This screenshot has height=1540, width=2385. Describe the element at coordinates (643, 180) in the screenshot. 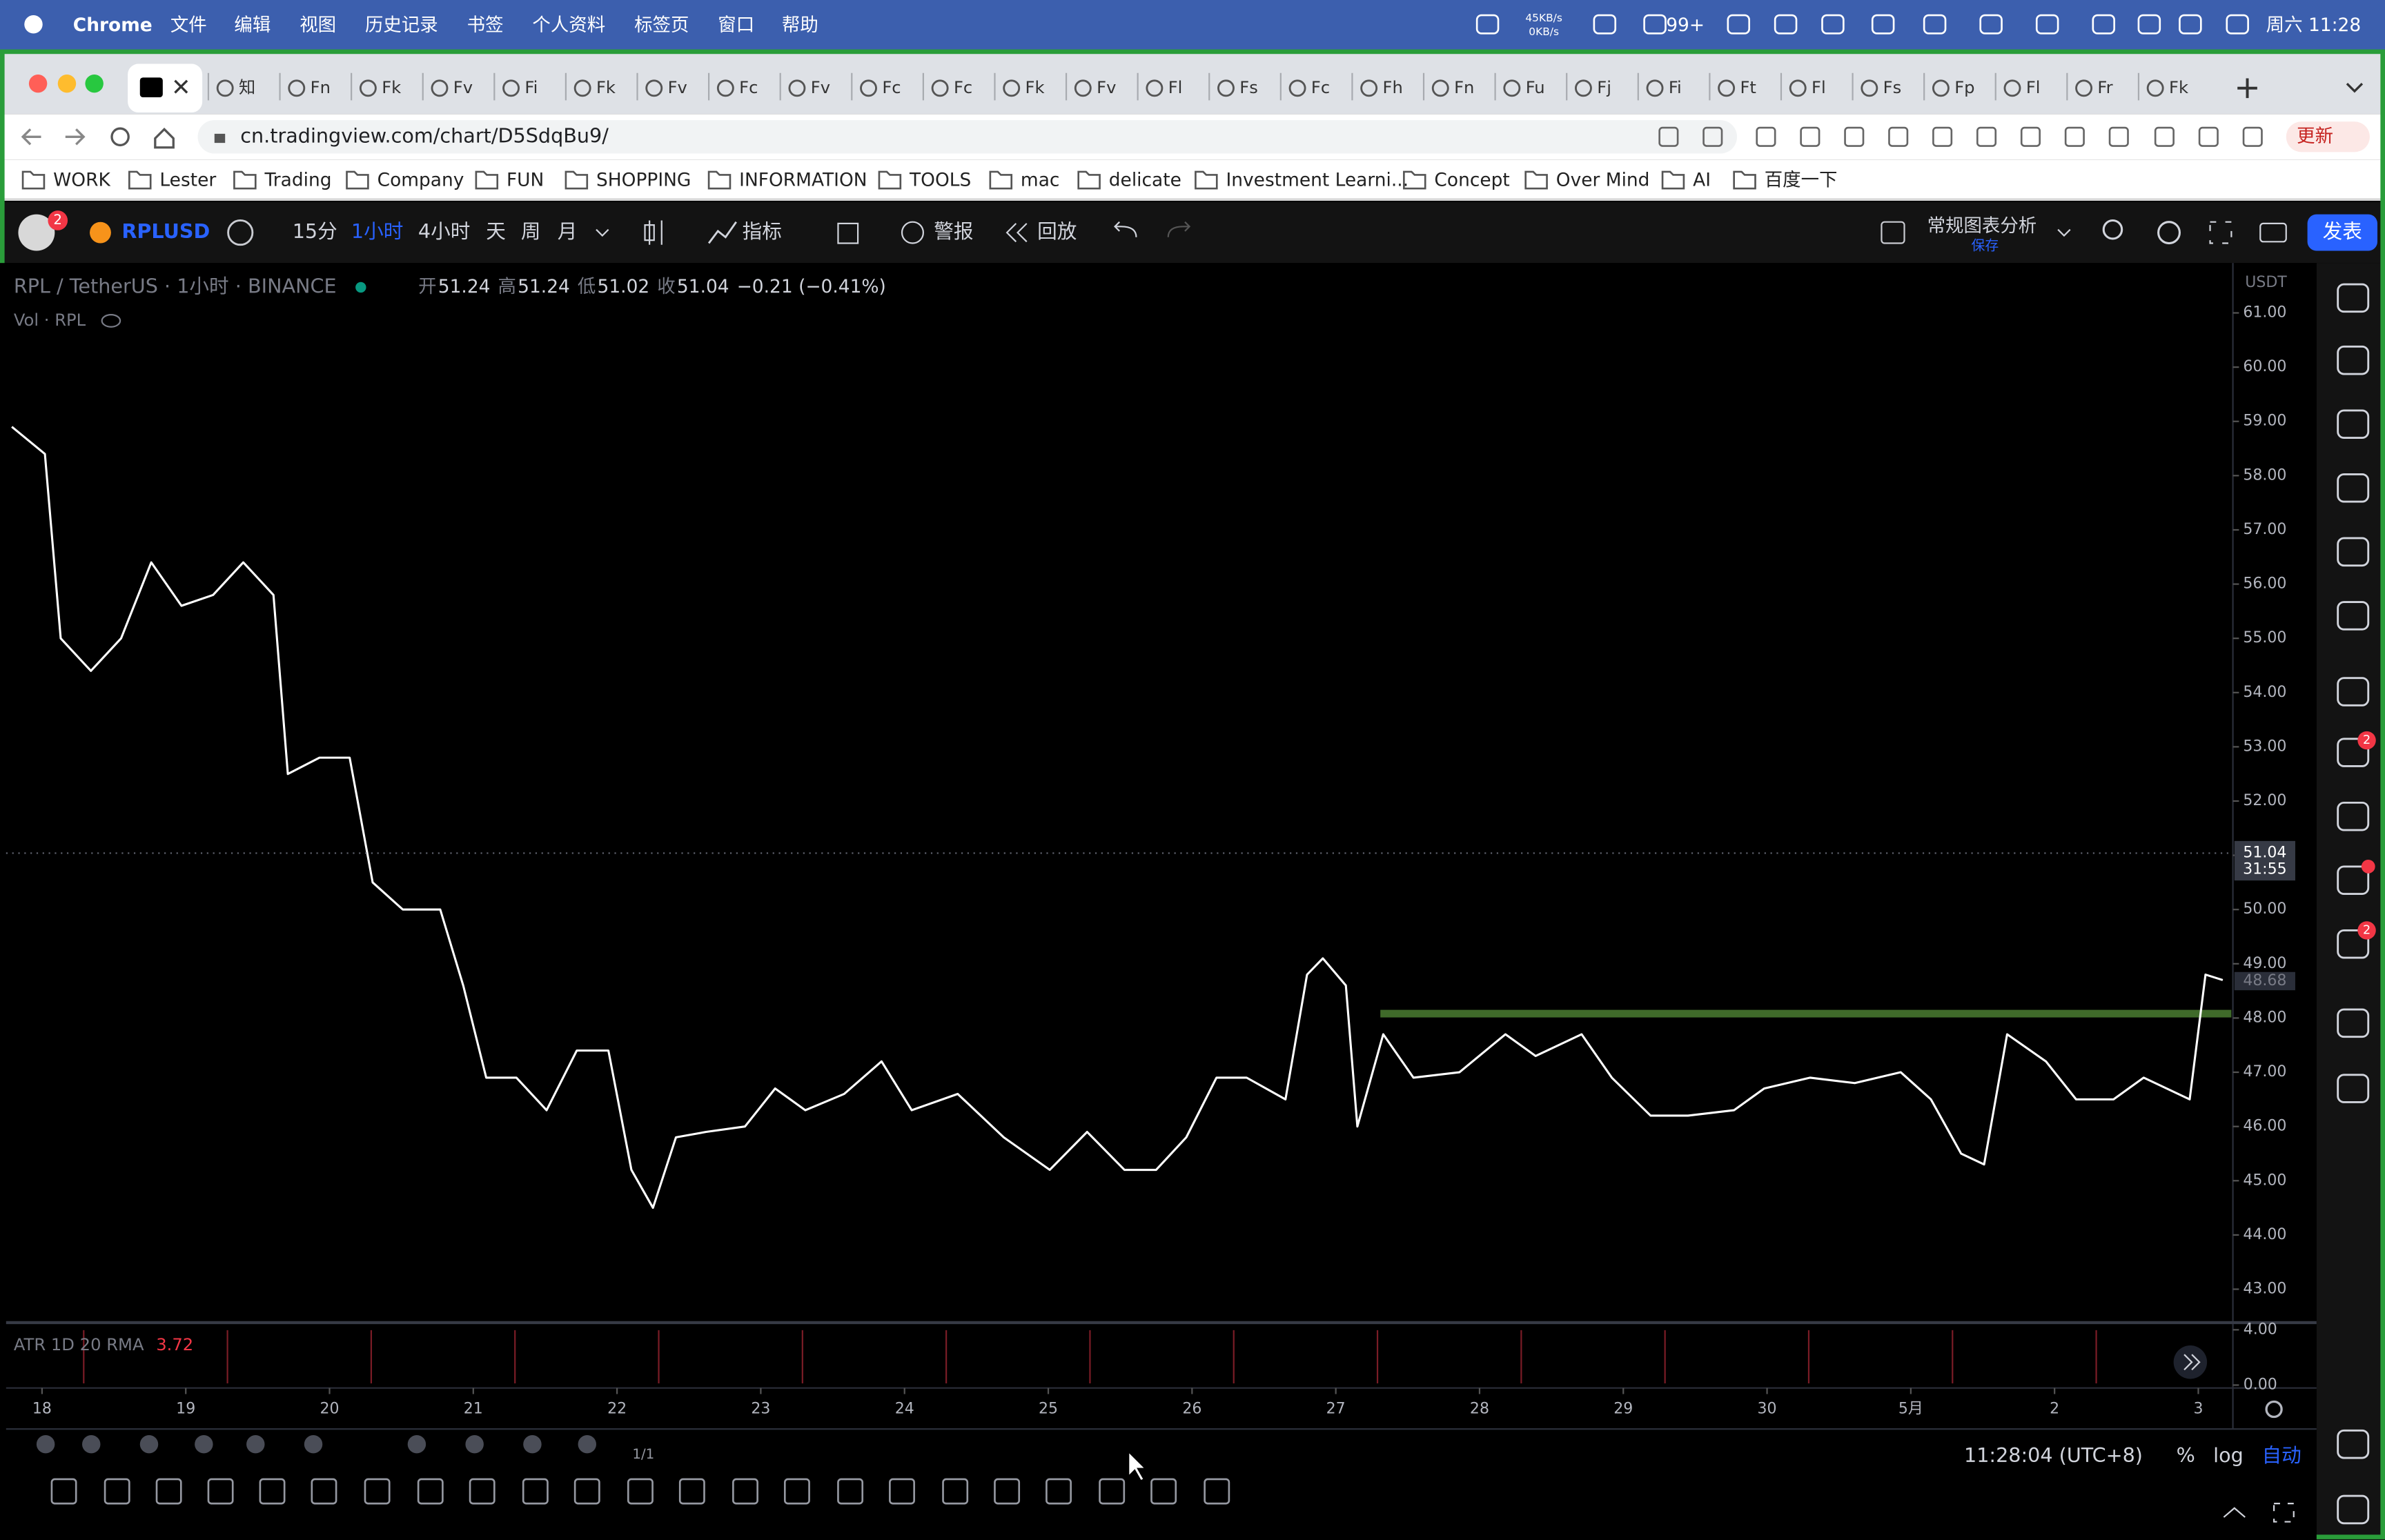

I see `bookmark: SHOPPING` at that location.